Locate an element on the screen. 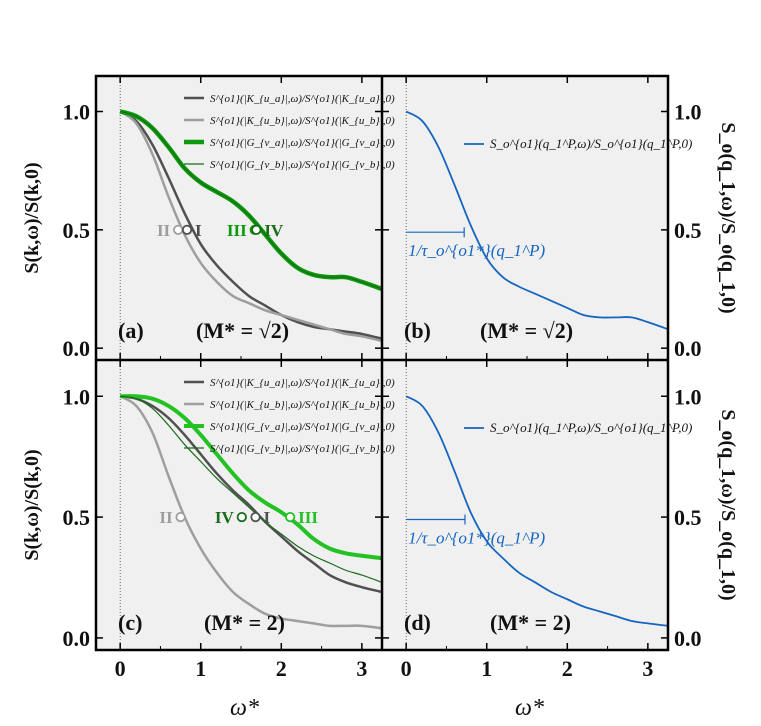 This screenshot has height=726, width=761. panel-annotation-c: (M* = 2) is located at coordinates (244, 622).